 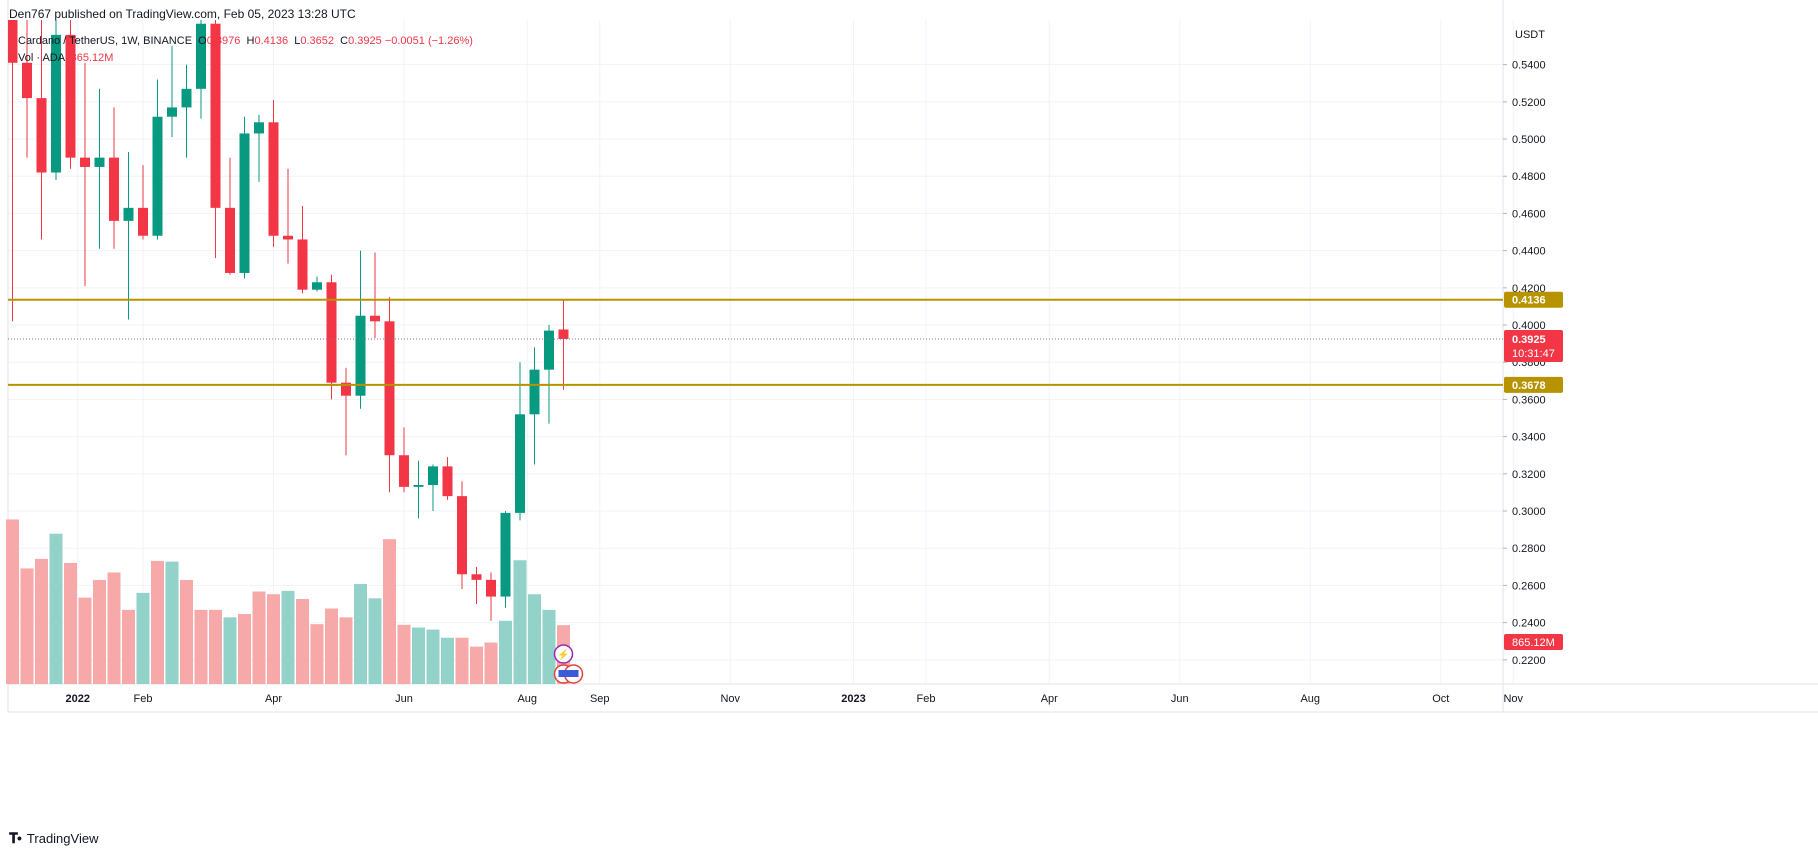 I want to click on price-tick-label: 0.4800, so click(x=1529, y=177).